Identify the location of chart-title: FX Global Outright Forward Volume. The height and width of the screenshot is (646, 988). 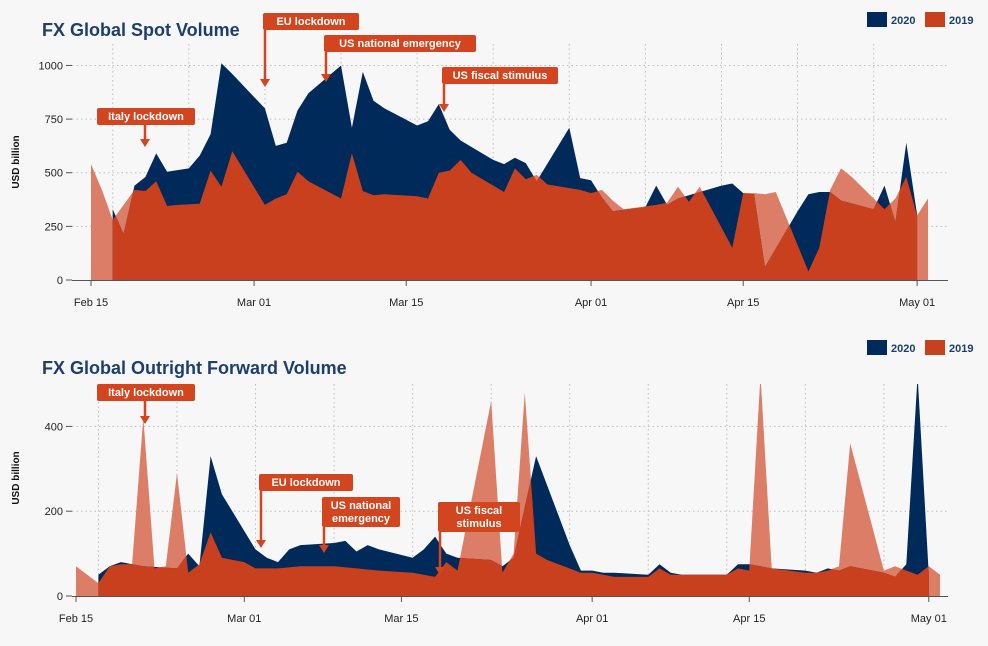
(194, 368).